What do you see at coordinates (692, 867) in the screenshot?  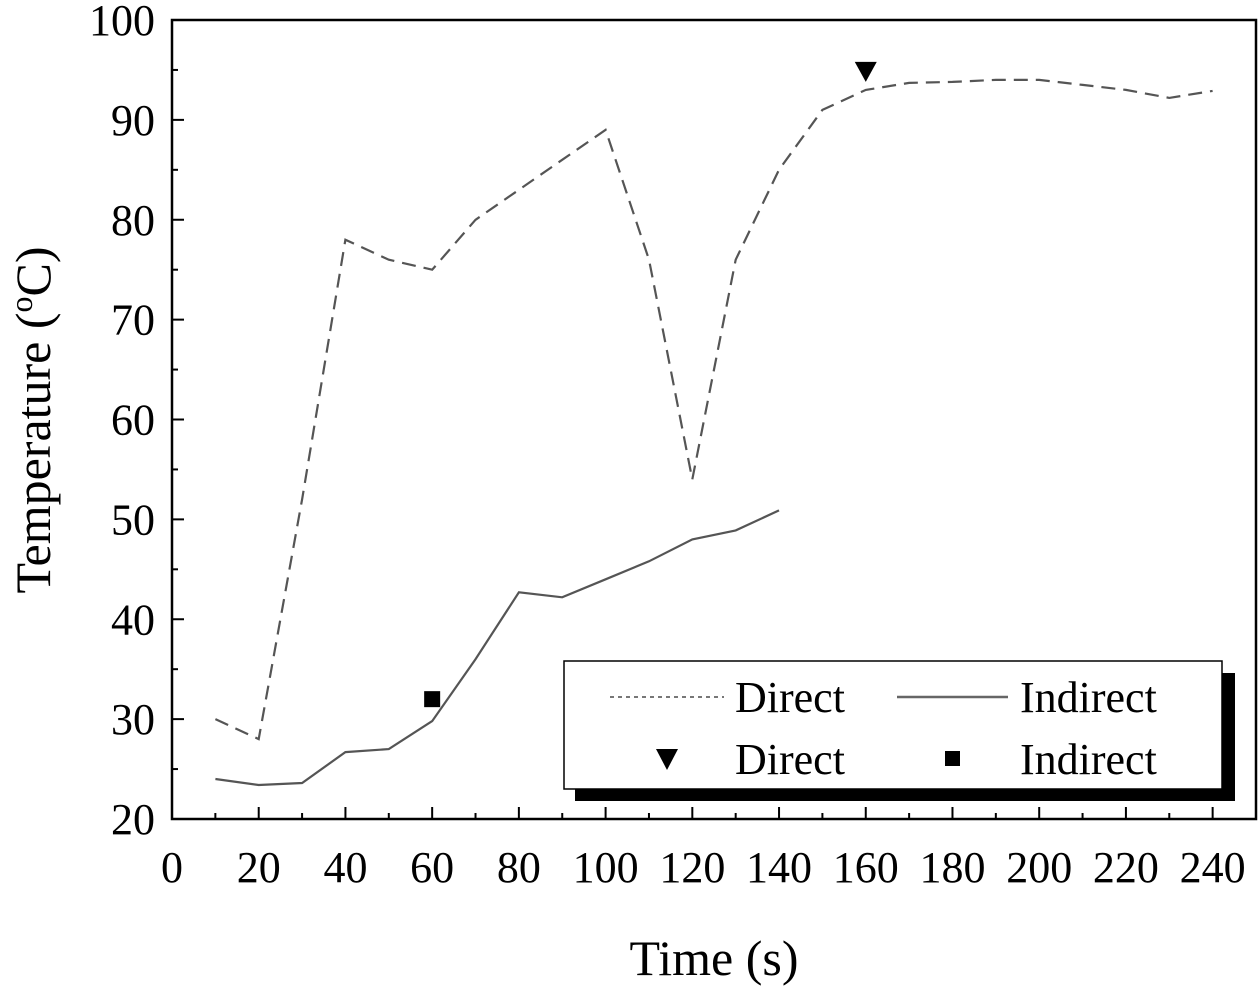 I see `x-tick-label: 120` at bounding box center [692, 867].